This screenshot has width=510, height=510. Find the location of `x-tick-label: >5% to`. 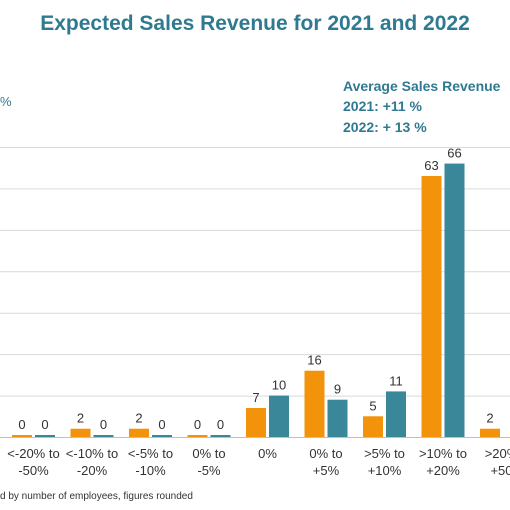

x-tick-label: >5% to is located at coordinates (384, 453).